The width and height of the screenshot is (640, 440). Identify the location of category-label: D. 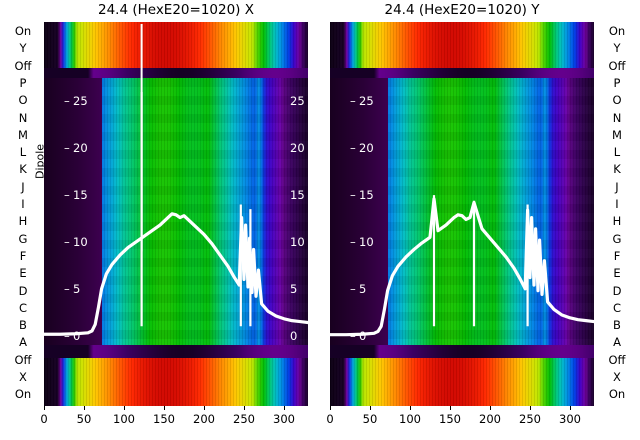
(23, 290).